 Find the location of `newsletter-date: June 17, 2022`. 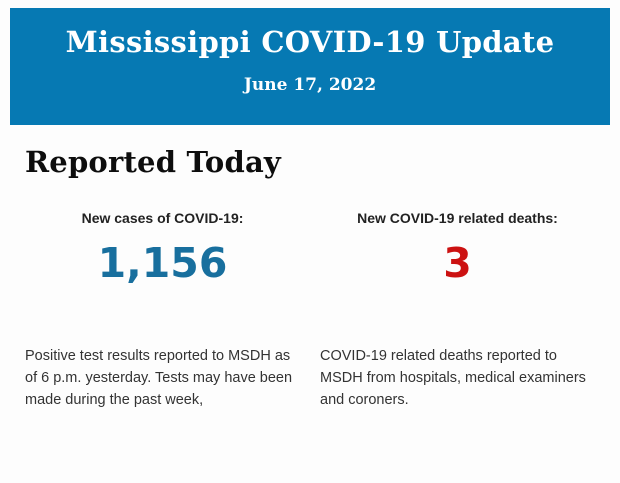

newsletter-date: June 17, 2022 is located at coordinates (310, 85).